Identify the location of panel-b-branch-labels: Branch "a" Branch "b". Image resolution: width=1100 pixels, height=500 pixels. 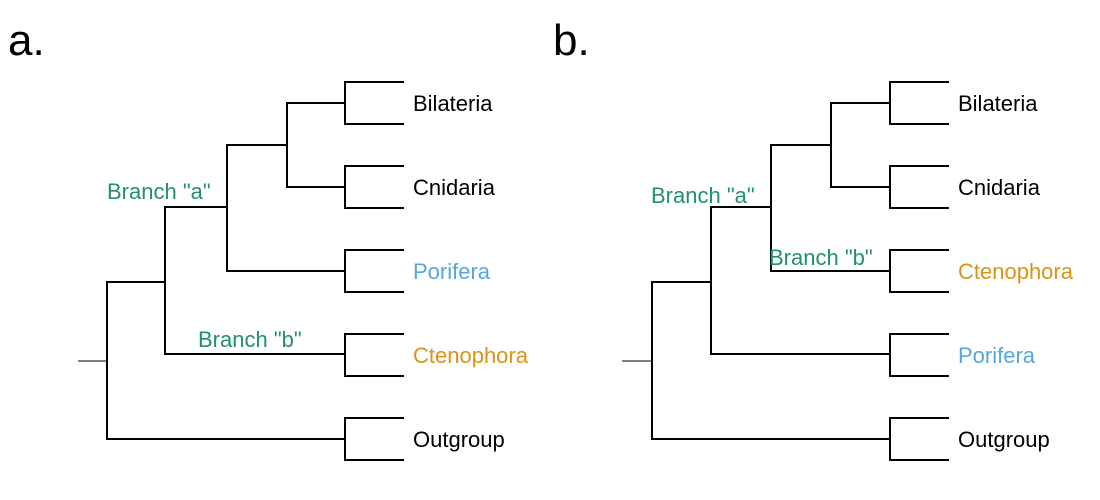
(762, 226).